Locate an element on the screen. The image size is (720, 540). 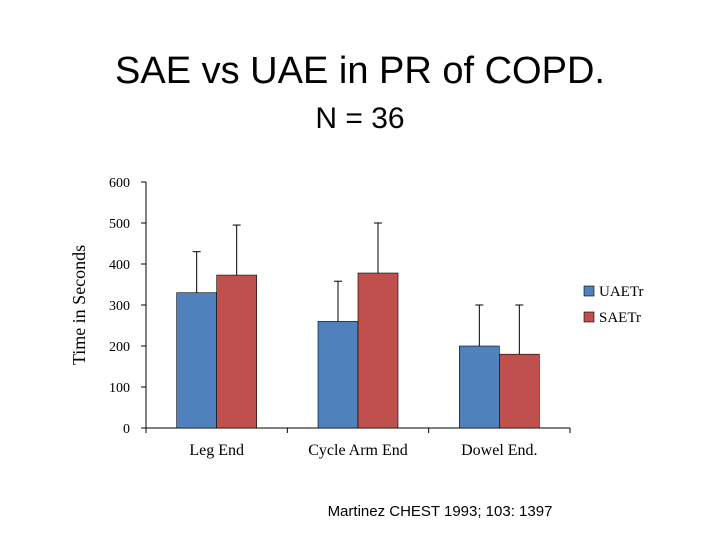
y-tick-label: 400 is located at coordinates (119, 265).